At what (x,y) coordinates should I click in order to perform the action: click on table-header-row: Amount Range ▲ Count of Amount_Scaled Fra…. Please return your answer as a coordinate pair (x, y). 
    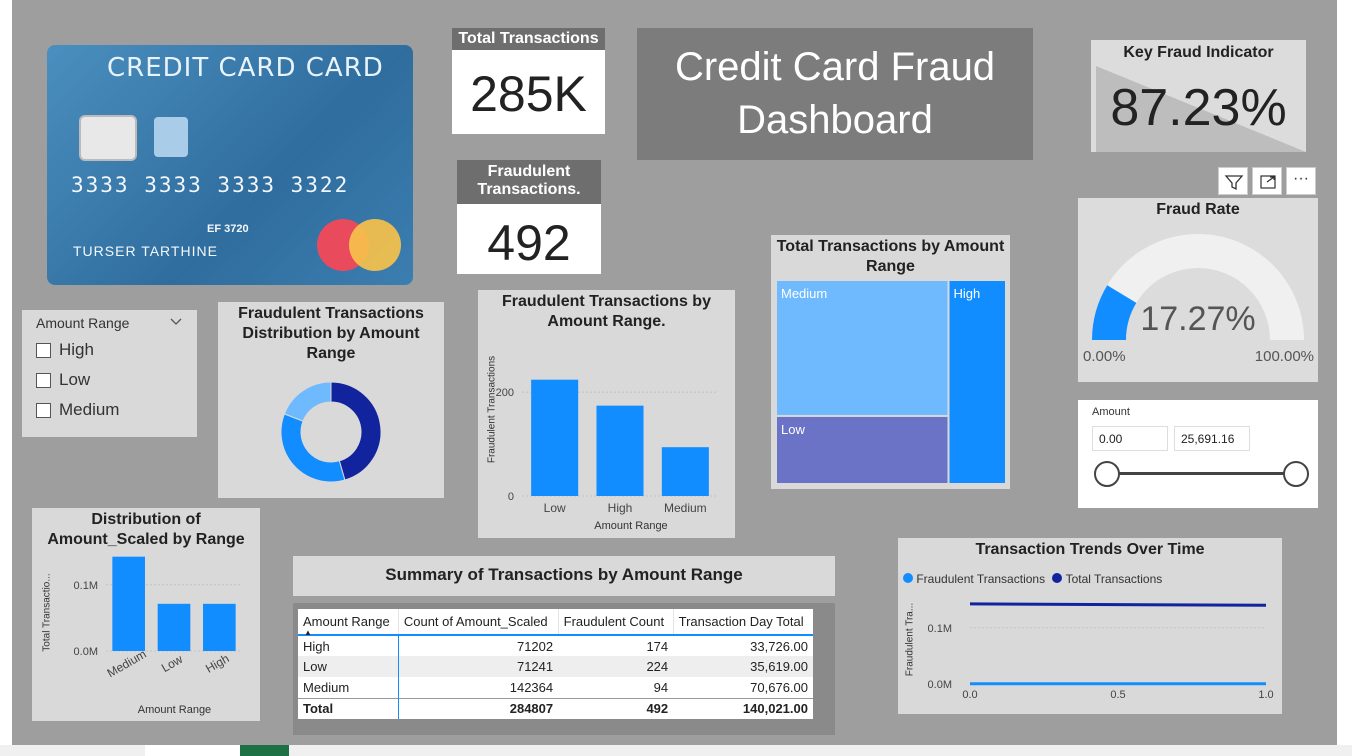
    Looking at the image, I should click on (555, 623).